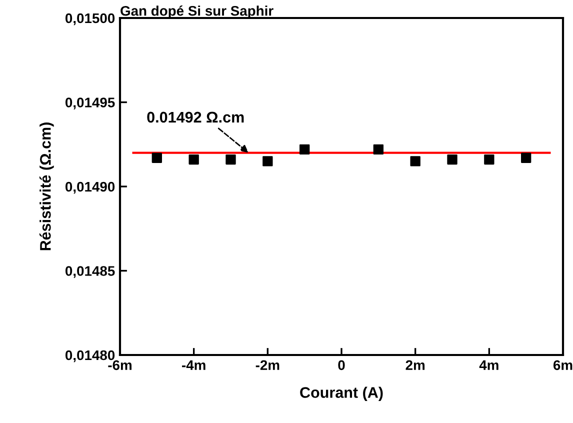 This screenshot has height=423, width=573. What do you see at coordinates (90, 356) in the screenshot?
I see `y-tick-label: 0,01480` at bounding box center [90, 356].